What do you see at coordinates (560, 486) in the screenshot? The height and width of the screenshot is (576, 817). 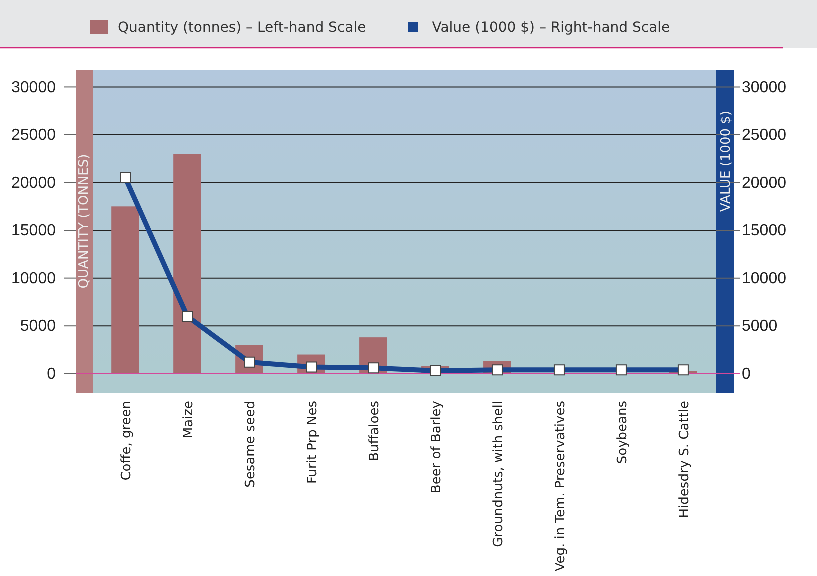 I see `x-tick-label: Veg. in Tem. Preservatives` at bounding box center [560, 486].